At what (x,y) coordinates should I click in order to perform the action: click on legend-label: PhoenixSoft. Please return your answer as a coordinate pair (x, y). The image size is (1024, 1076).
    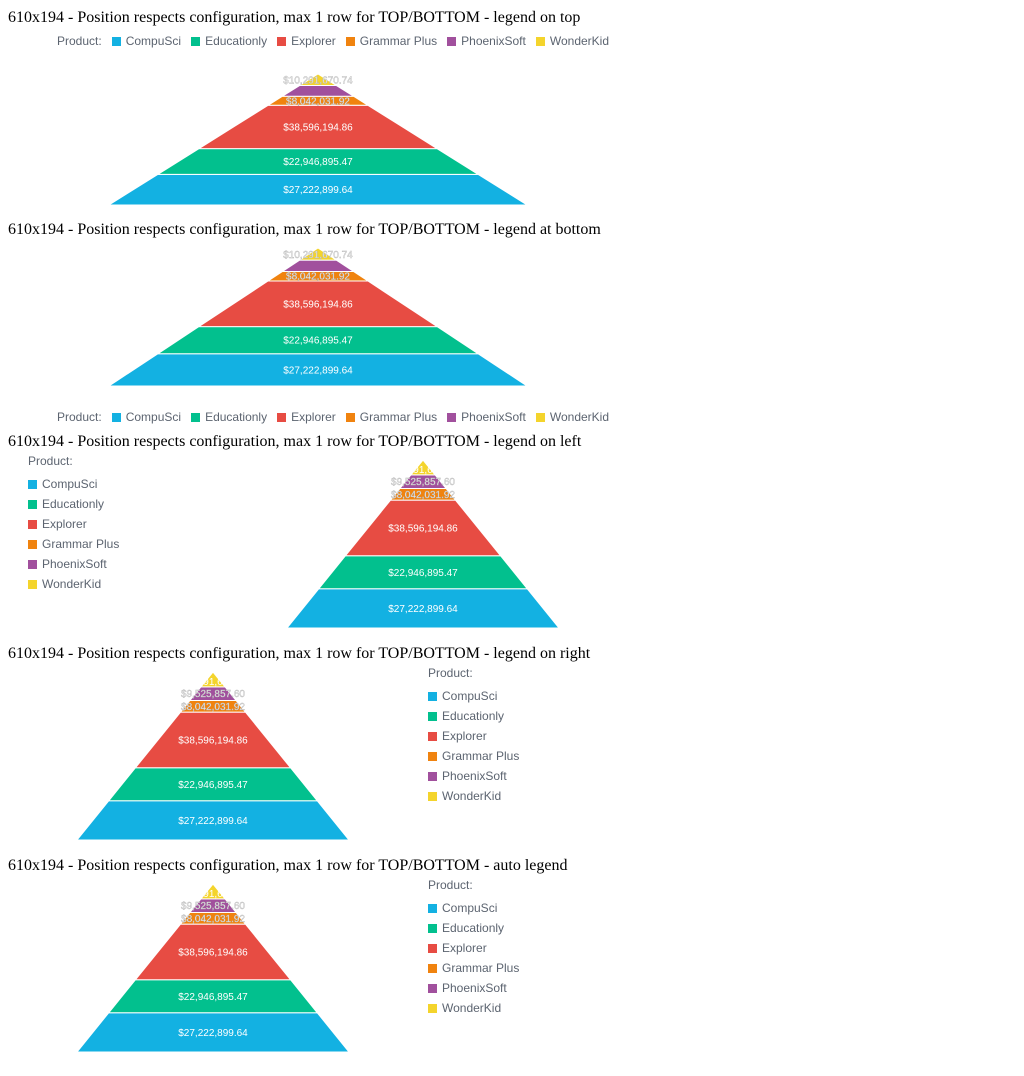
    Looking at the image, I should click on (74, 564).